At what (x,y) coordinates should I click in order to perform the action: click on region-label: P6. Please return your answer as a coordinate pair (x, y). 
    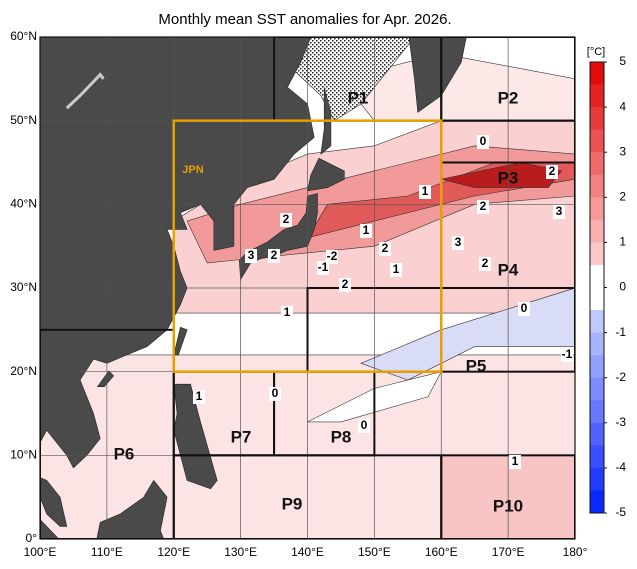
    Looking at the image, I should click on (124, 453).